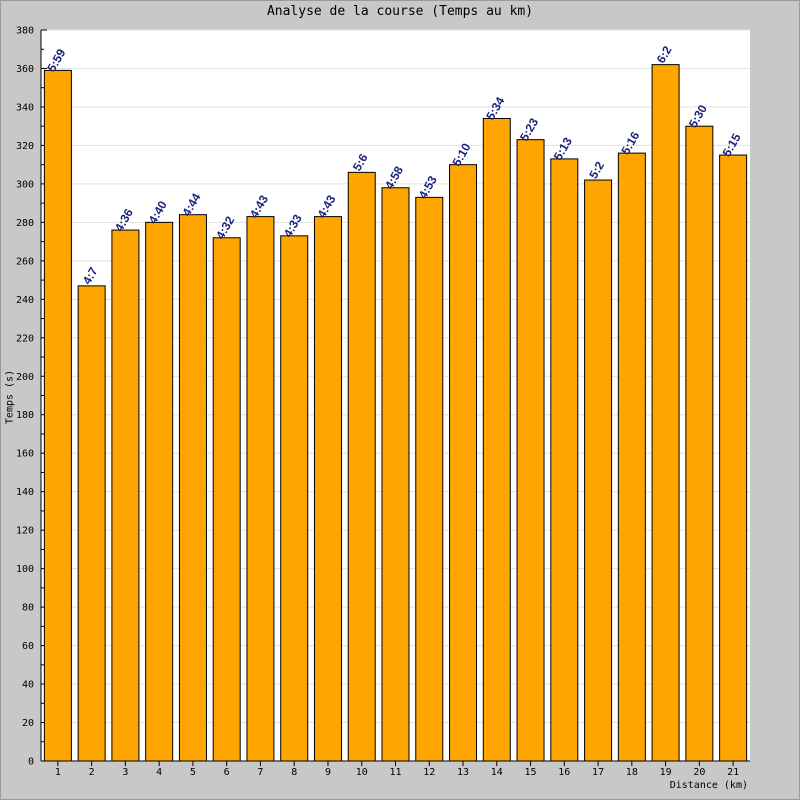 This screenshot has width=800, height=800. I want to click on x-tick-label: 16, so click(564, 772).